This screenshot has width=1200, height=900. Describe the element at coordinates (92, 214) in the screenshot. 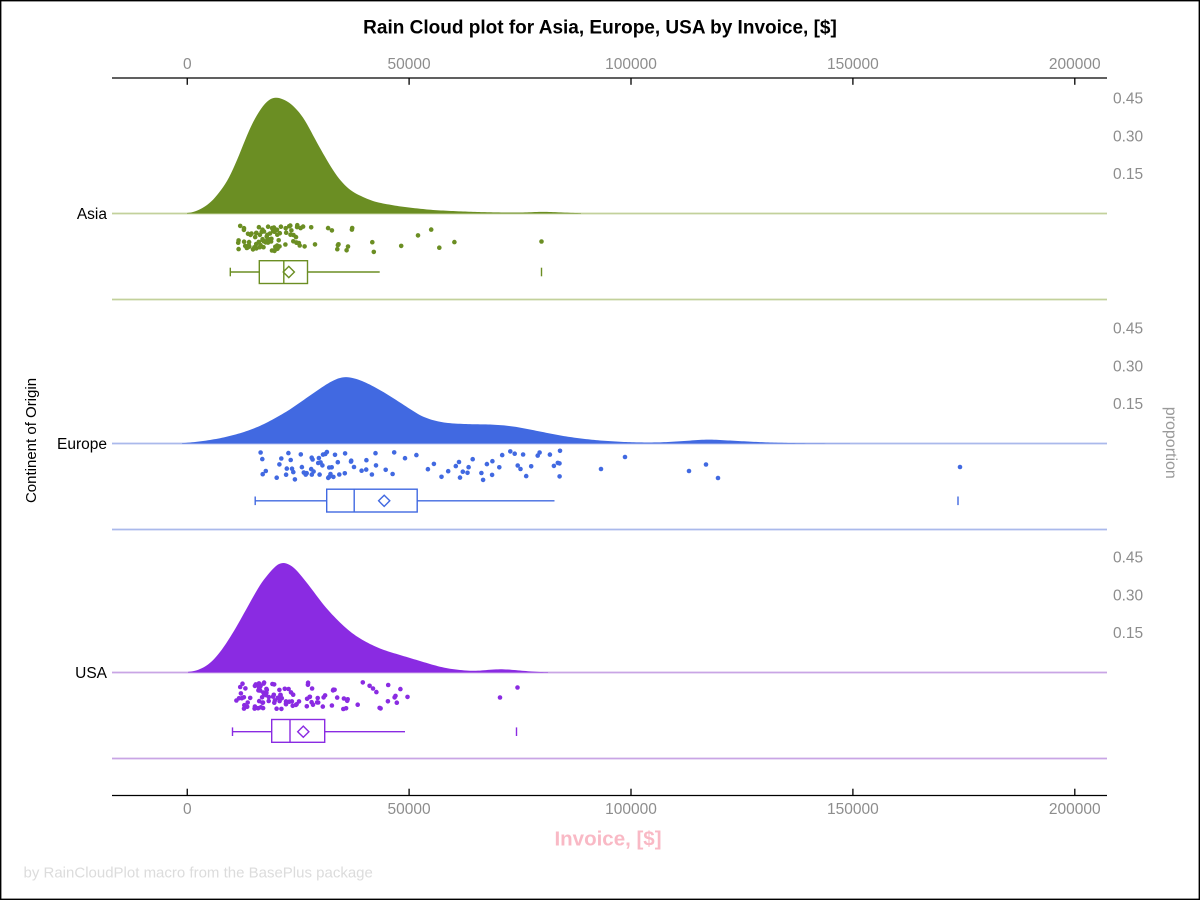

I see `svg-text: Asia` at that location.